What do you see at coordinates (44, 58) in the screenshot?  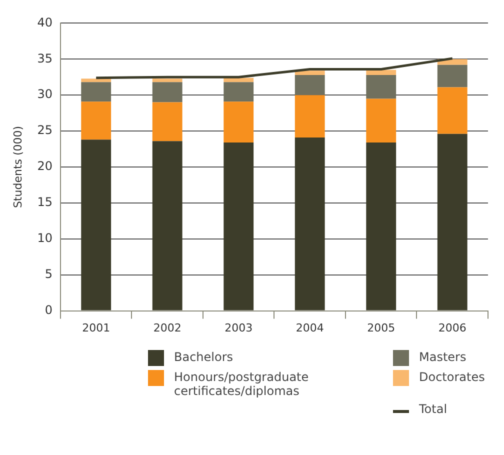 I see `y-tick-label: 35` at bounding box center [44, 58].